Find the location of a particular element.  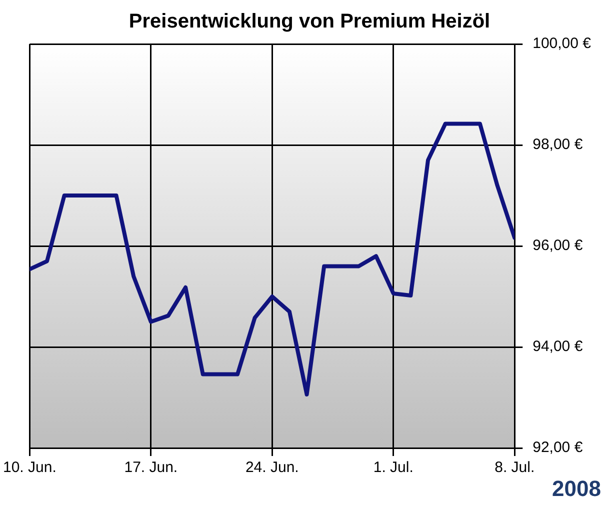

x-tick-label: 24. Jun. is located at coordinates (272, 467).